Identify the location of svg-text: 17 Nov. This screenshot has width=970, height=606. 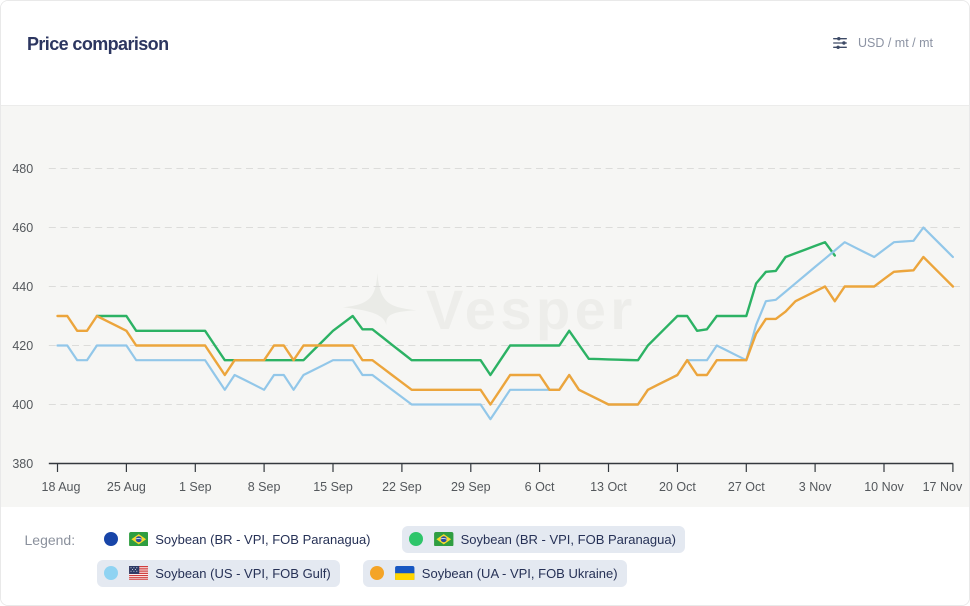
(943, 487).